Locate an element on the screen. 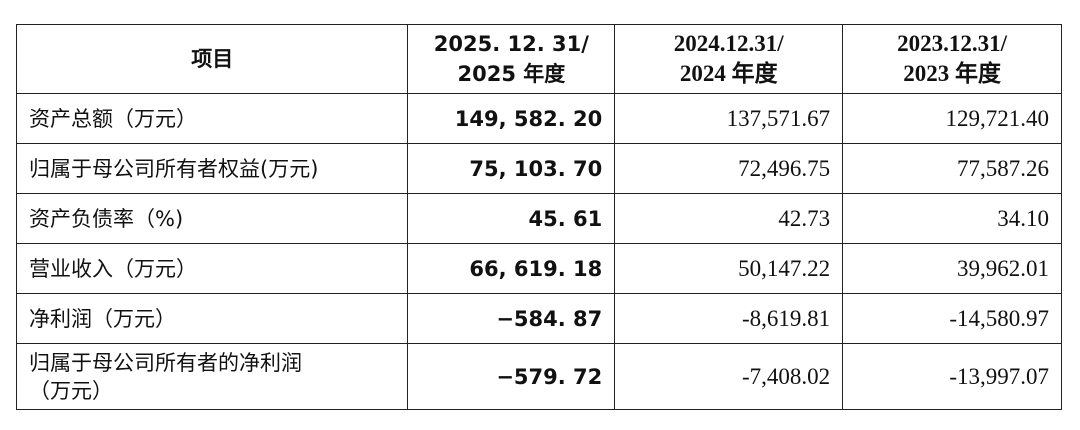 The image size is (1080, 430). row-label: 归属于母公司所有者的净利润 （万元） is located at coordinates (212, 376).